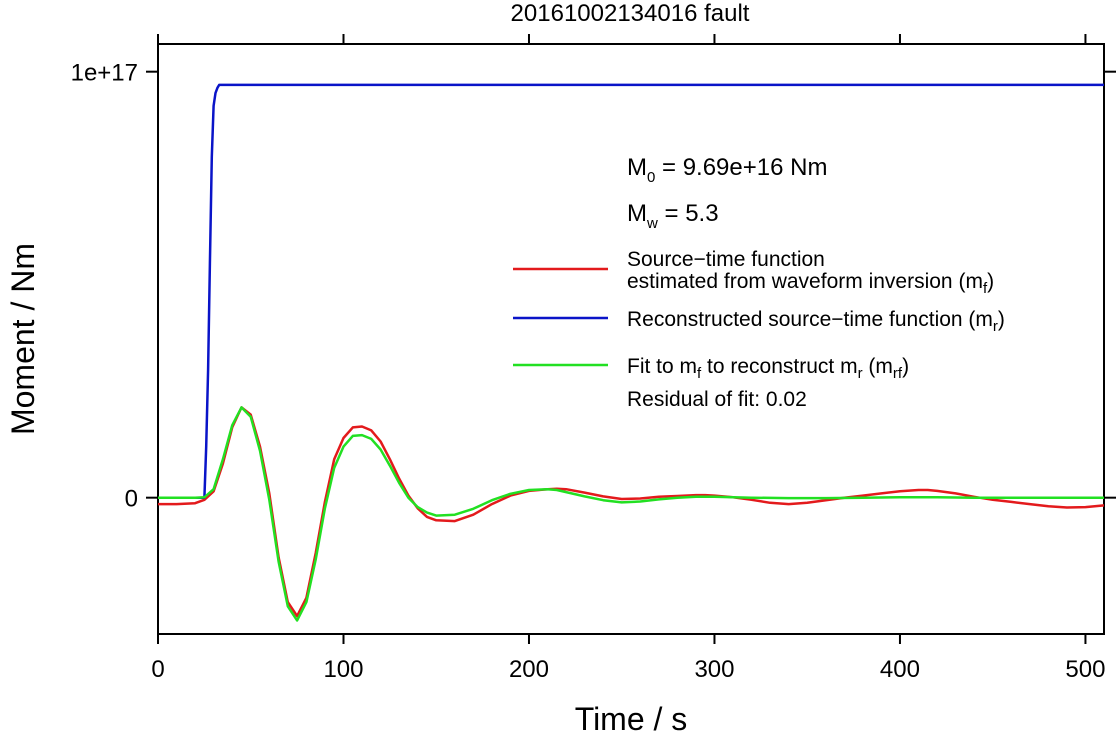 The height and width of the screenshot is (736, 1117). What do you see at coordinates (131, 499) in the screenshot?
I see `y-tick-label-0: 0` at bounding box center [131, 499].